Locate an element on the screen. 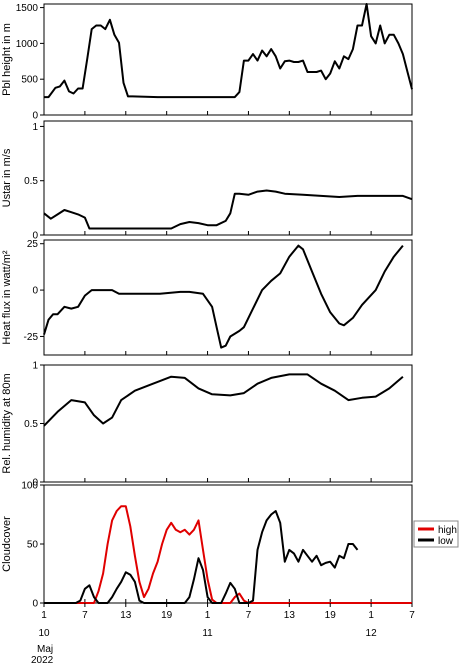 The width and height of the screenshot is (461, 664). x-month-label: Maj is located at coordinates (45, 649).